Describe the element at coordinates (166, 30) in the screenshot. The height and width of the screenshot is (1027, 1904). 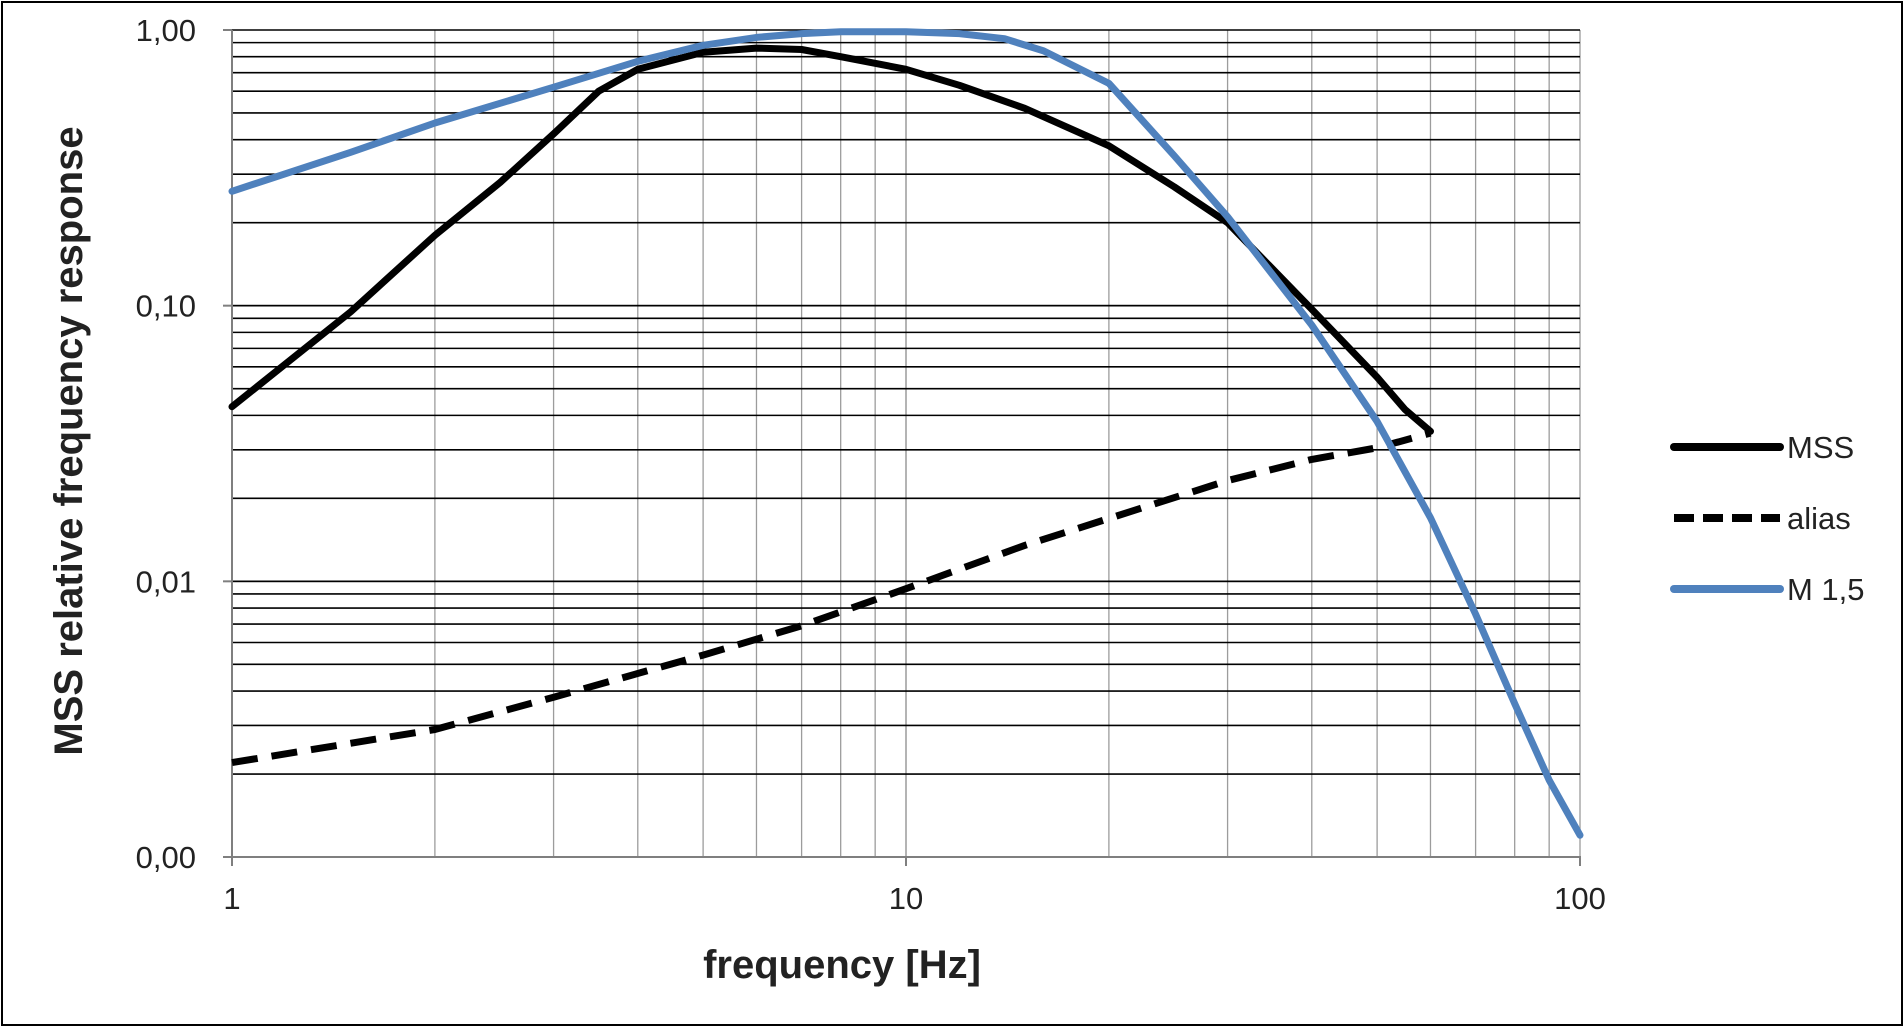
I see `y-tick-label: 1,00` at that location.